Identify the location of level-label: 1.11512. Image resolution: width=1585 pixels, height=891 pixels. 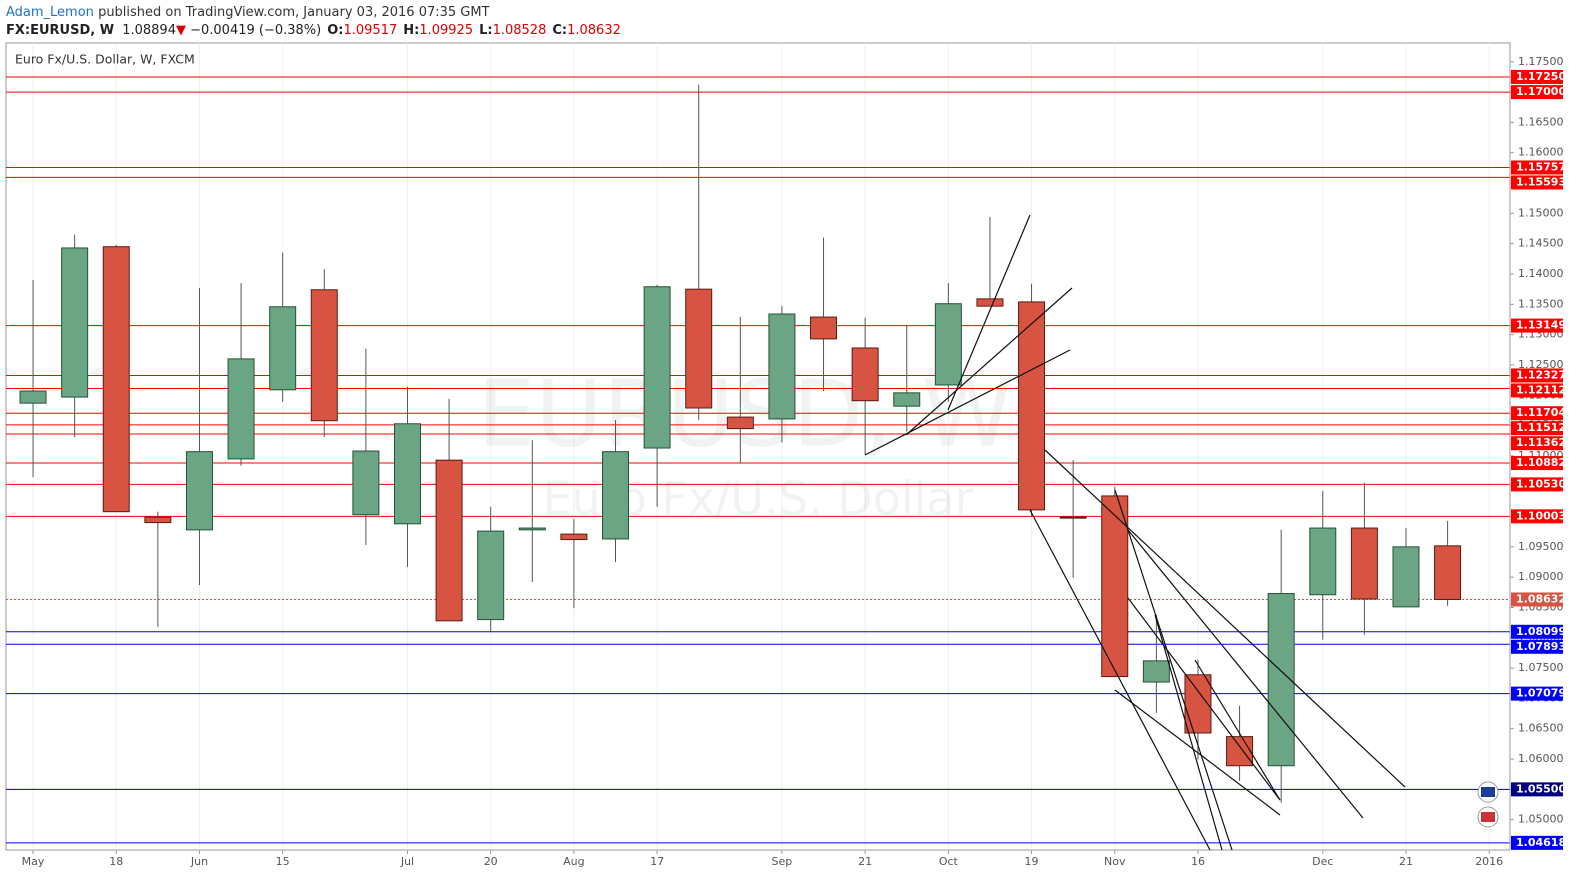
(1541, 427).